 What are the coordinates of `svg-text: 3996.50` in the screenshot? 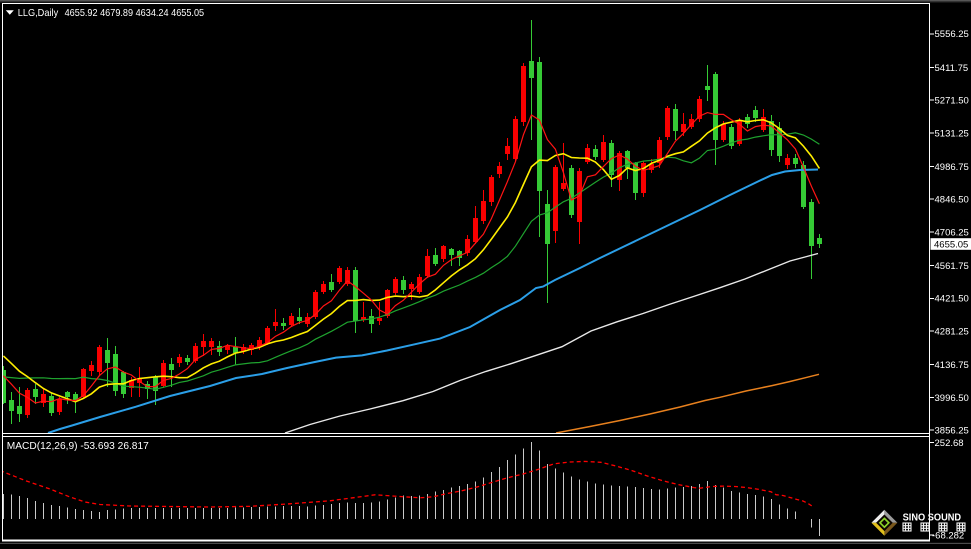 It's located at (952, 398).